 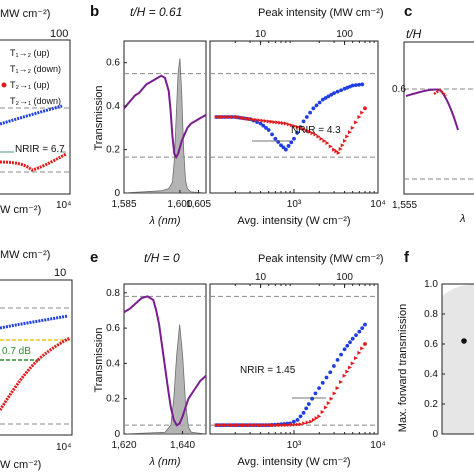 I want to click on plot-frame, so click(x=438, y=118).